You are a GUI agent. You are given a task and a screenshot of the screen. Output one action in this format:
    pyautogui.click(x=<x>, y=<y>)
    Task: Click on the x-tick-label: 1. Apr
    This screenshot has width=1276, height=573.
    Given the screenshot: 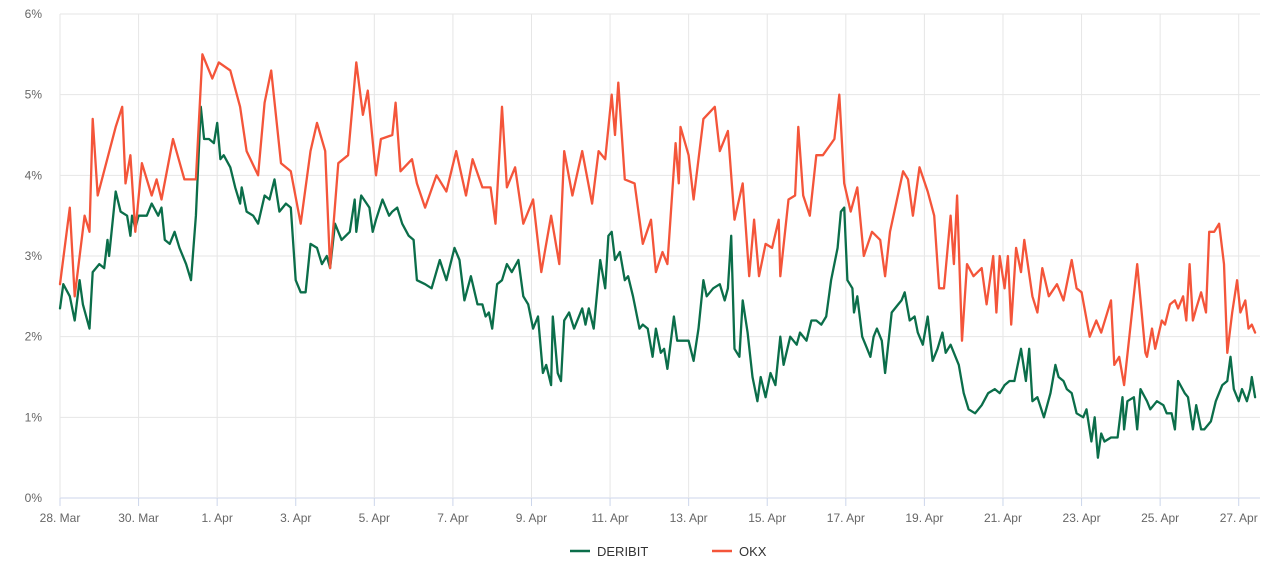 What is the action you would take?
    pyautogui.click(x=216, y=518)
    